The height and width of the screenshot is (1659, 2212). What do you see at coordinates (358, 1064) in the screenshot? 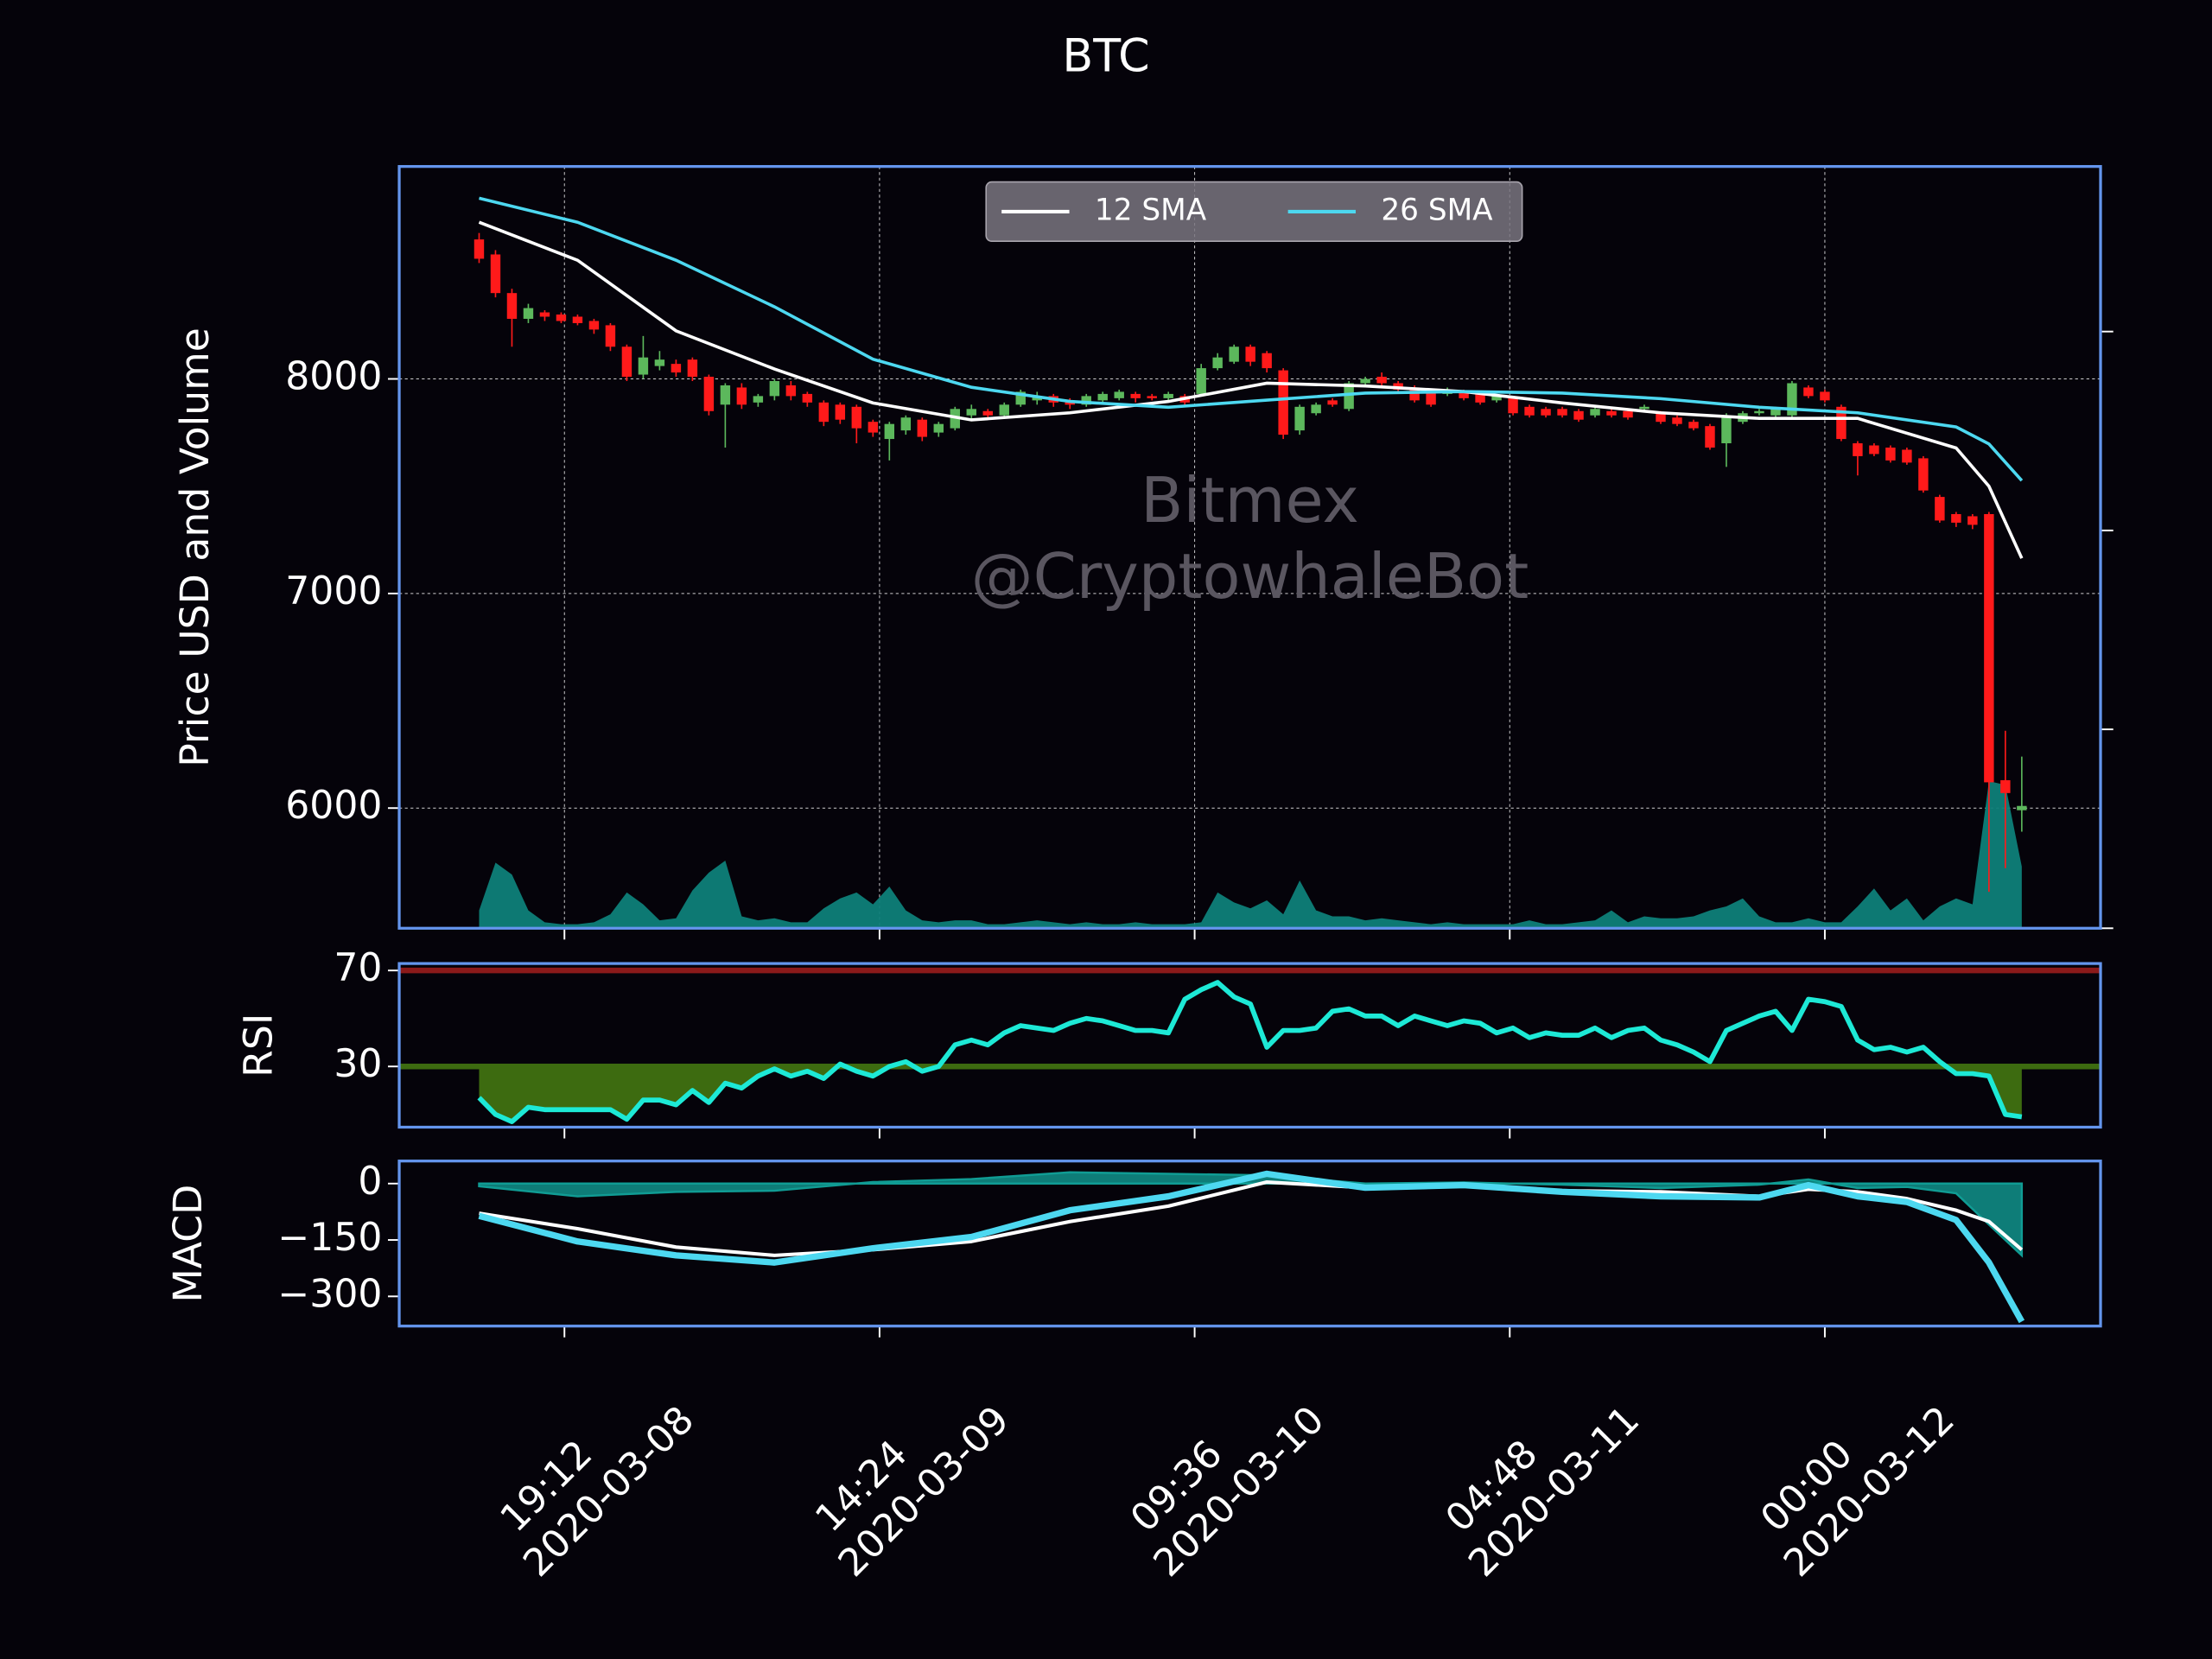
I see `y-tick-label: 30` at bounding box center [358, 1064].